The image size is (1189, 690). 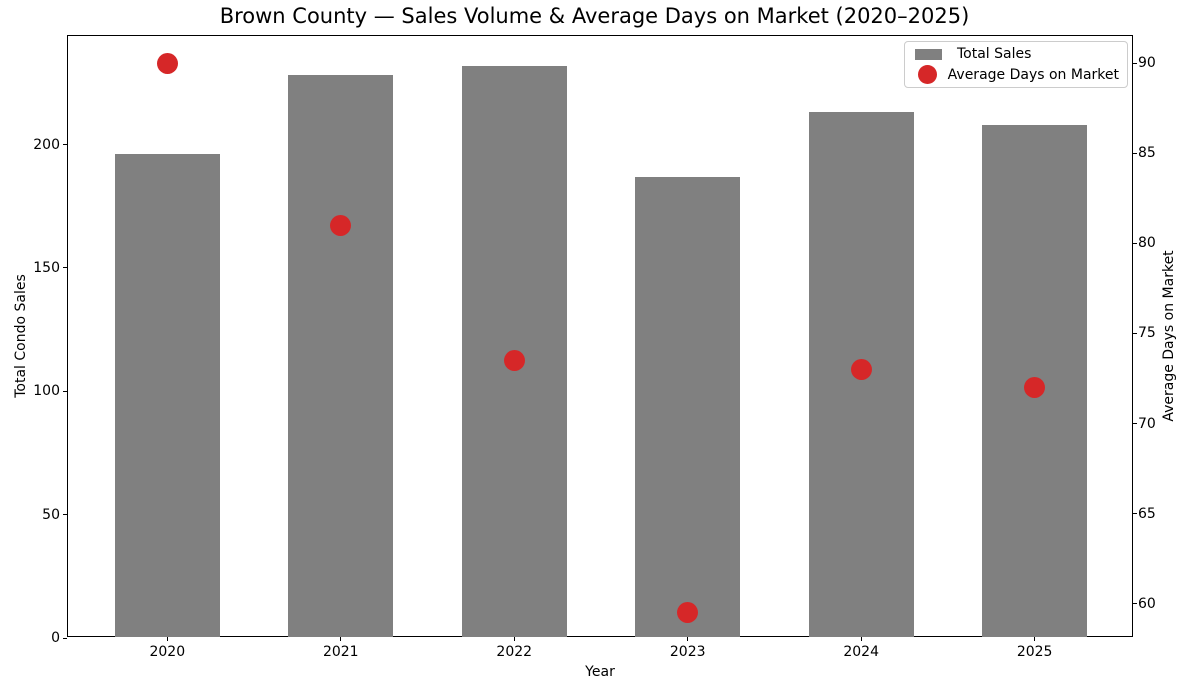 I want to click on x-tick-label: 2024, so click(x=861, y=652).